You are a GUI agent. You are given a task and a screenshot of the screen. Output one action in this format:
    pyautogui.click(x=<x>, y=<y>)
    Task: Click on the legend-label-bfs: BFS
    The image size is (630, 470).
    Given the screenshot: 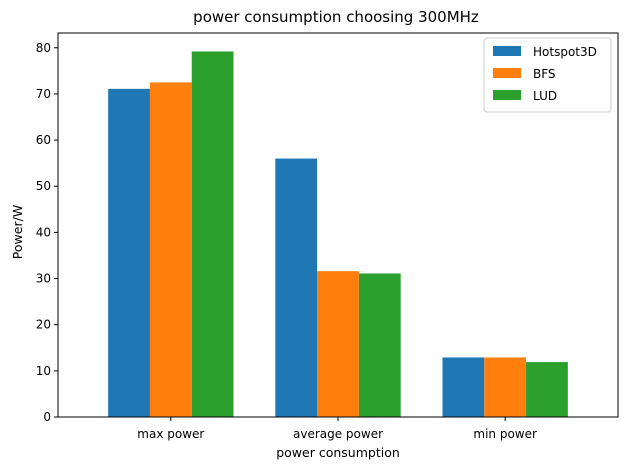 What is the action you would take?
    pyautogui.click(x=544, y=74)
    